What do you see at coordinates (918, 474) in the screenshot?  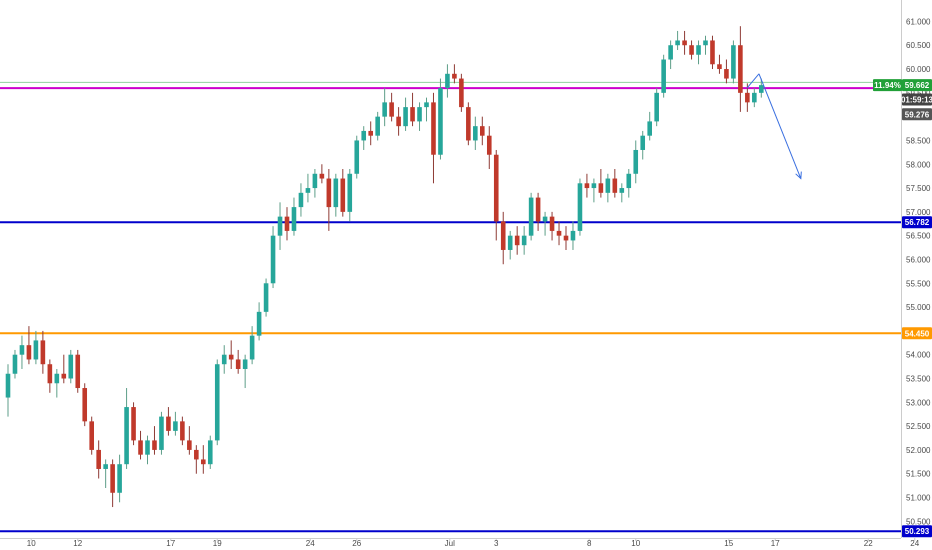 I see `y-tick-label: 51.500` at bounding box center [918, 474].